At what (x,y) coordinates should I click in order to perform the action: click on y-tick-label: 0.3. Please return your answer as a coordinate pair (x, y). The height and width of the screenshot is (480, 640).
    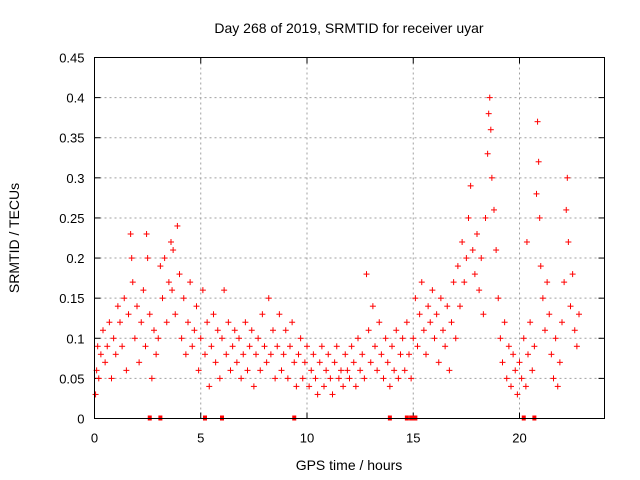
    Looking at the image, I should click on (75, 178).